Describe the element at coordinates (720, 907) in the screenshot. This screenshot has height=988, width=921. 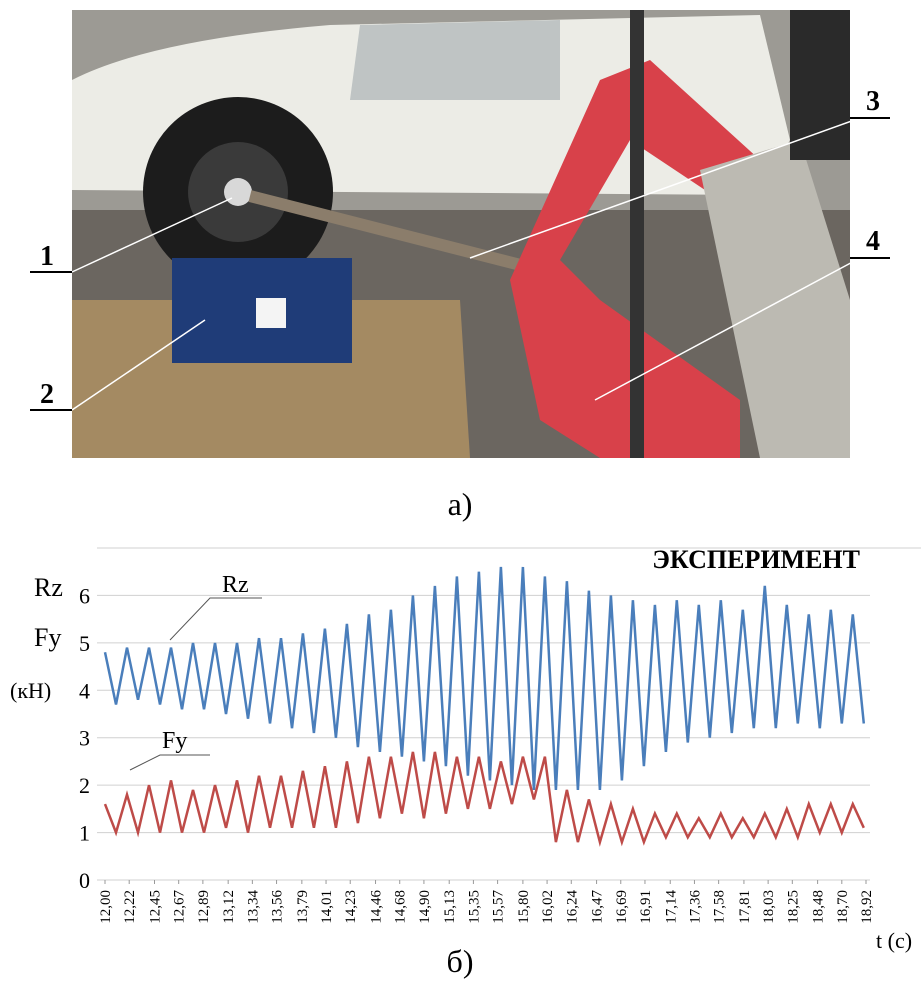
I see `x-tick-label: 17,58` at that location.